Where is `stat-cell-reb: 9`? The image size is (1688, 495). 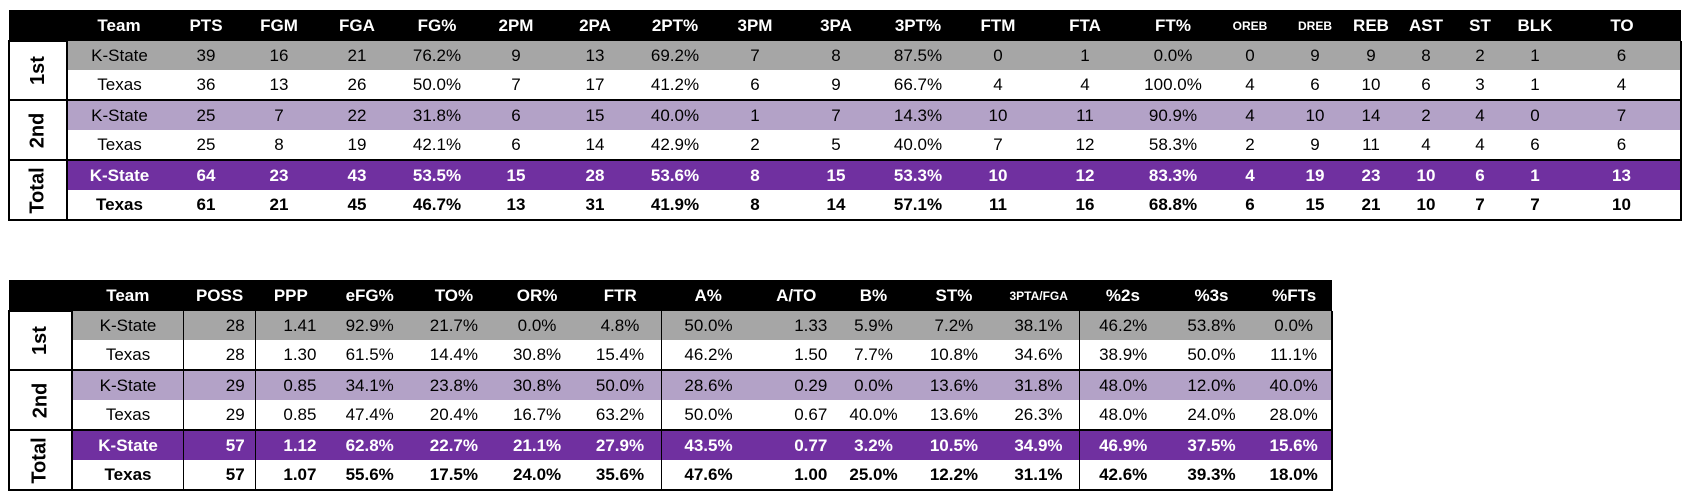
stat-cell-reb: 9 is located at coordinates (1371, 55).